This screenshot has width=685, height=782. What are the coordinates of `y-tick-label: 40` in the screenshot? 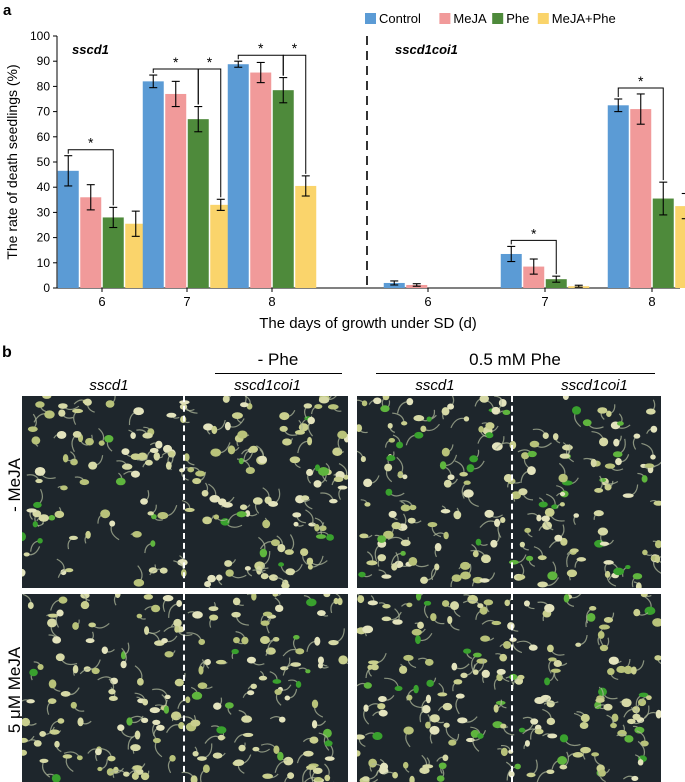 It's located at (44, 187).